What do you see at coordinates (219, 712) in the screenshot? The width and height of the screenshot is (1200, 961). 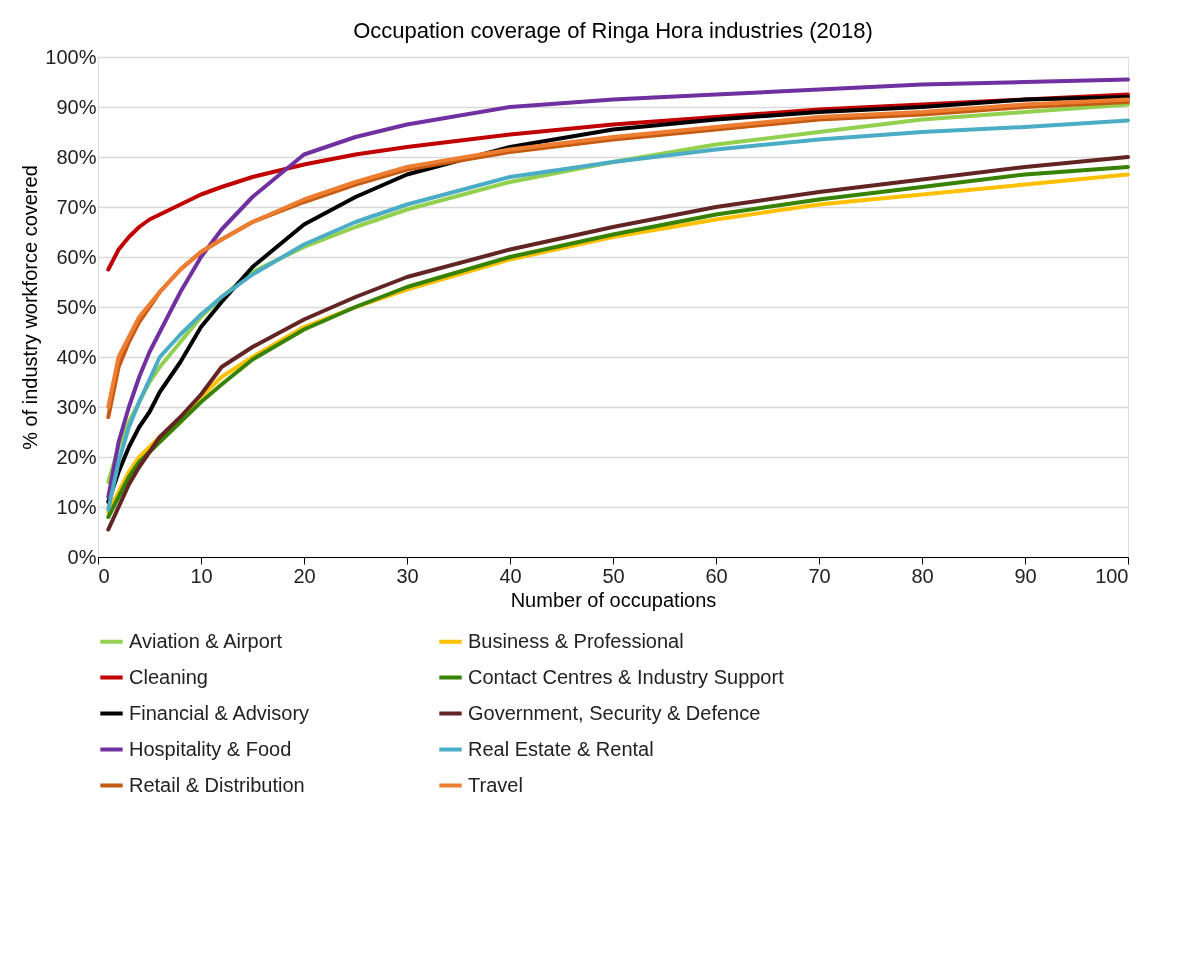 I see `legend-label: Financial & Advisory` at bounding box center [219, 712].